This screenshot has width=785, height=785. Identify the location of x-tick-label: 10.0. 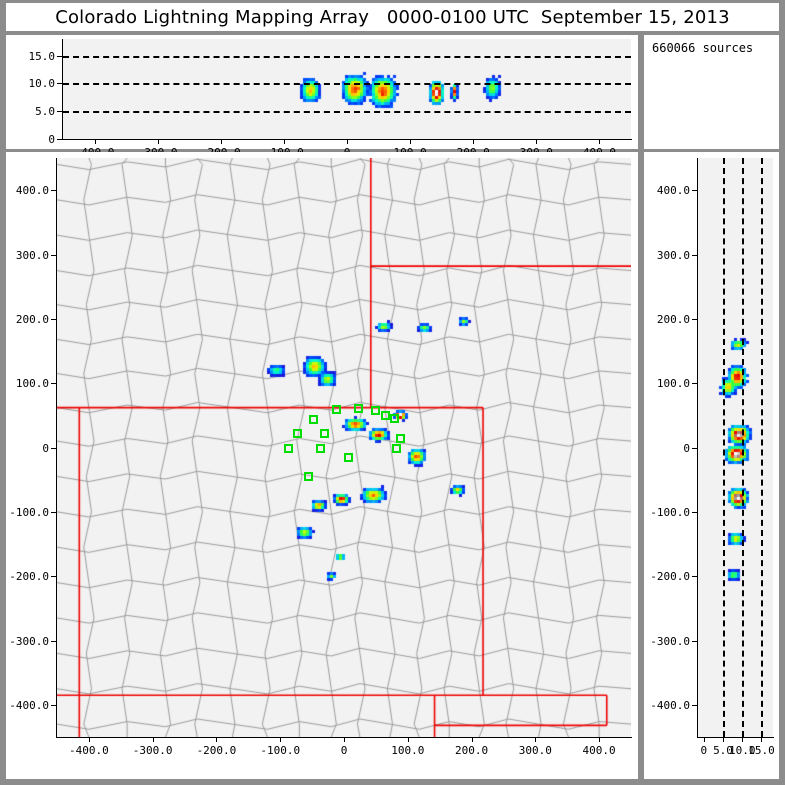
(742, 750).